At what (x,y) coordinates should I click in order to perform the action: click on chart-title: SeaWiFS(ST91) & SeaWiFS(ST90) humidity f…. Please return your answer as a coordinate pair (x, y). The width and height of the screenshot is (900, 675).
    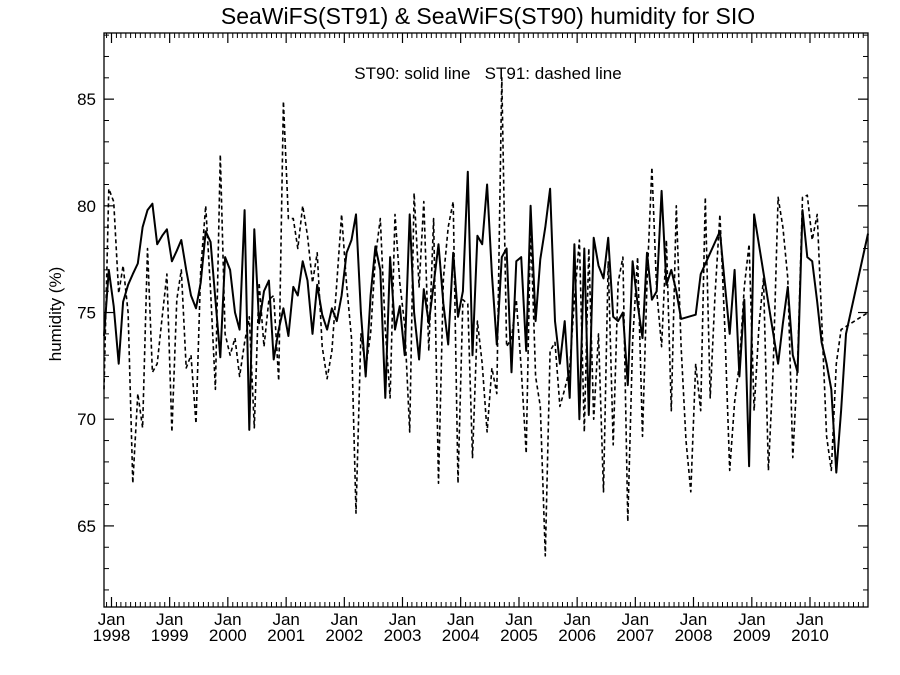
    Looking at the image, I should click on (488, 16).